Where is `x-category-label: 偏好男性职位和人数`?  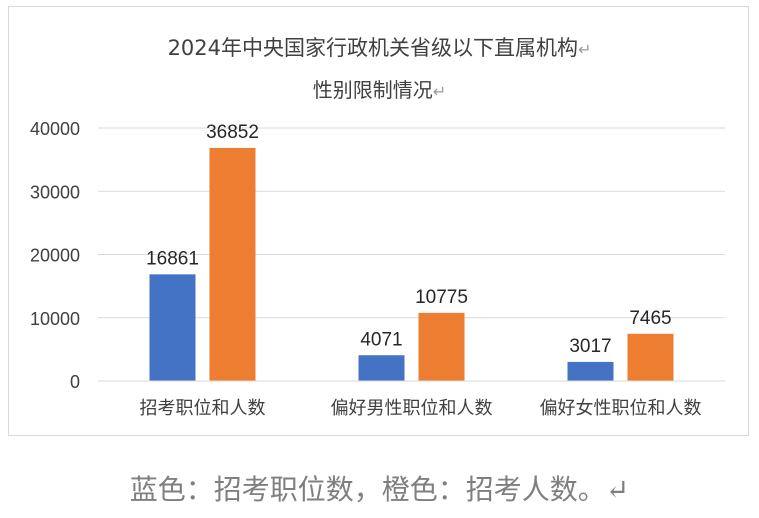
x-category-label: 偏好男性职位和人数 is located at coordinates (412, 408).